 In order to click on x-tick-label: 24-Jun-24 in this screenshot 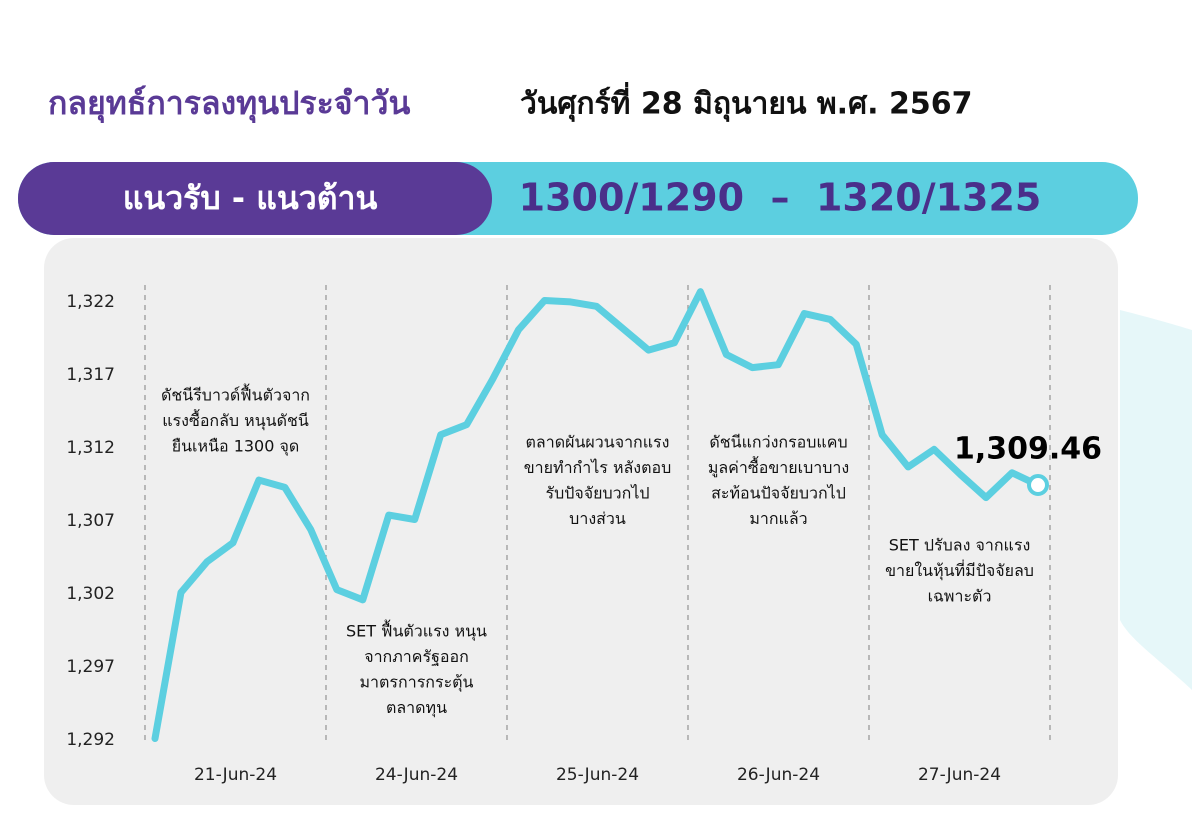, I will do `click(416, 775)`.